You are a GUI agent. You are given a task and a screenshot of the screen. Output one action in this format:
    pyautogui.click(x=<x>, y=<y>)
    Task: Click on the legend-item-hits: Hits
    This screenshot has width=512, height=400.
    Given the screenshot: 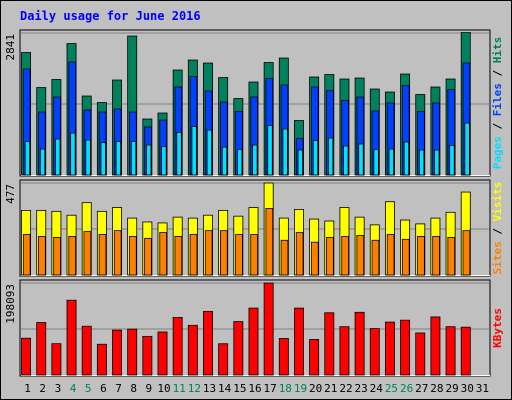 What is the action you would take?
    pyautogui.click(x=497, y=50)
    